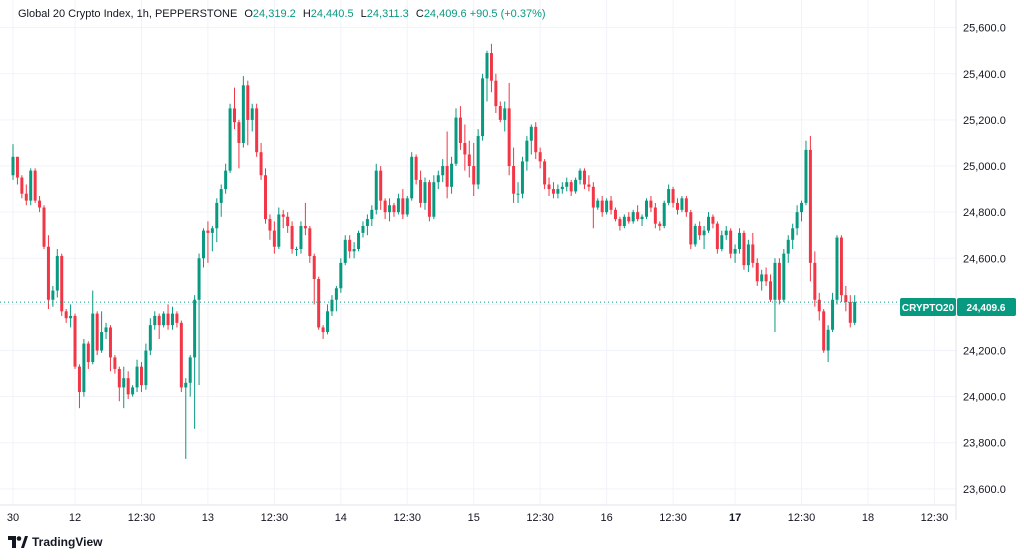  What do you see at coordinates (984, 29) in the screenshot?
I see `y-tick-label: 25,600.0` at bounding box center [984, 29].